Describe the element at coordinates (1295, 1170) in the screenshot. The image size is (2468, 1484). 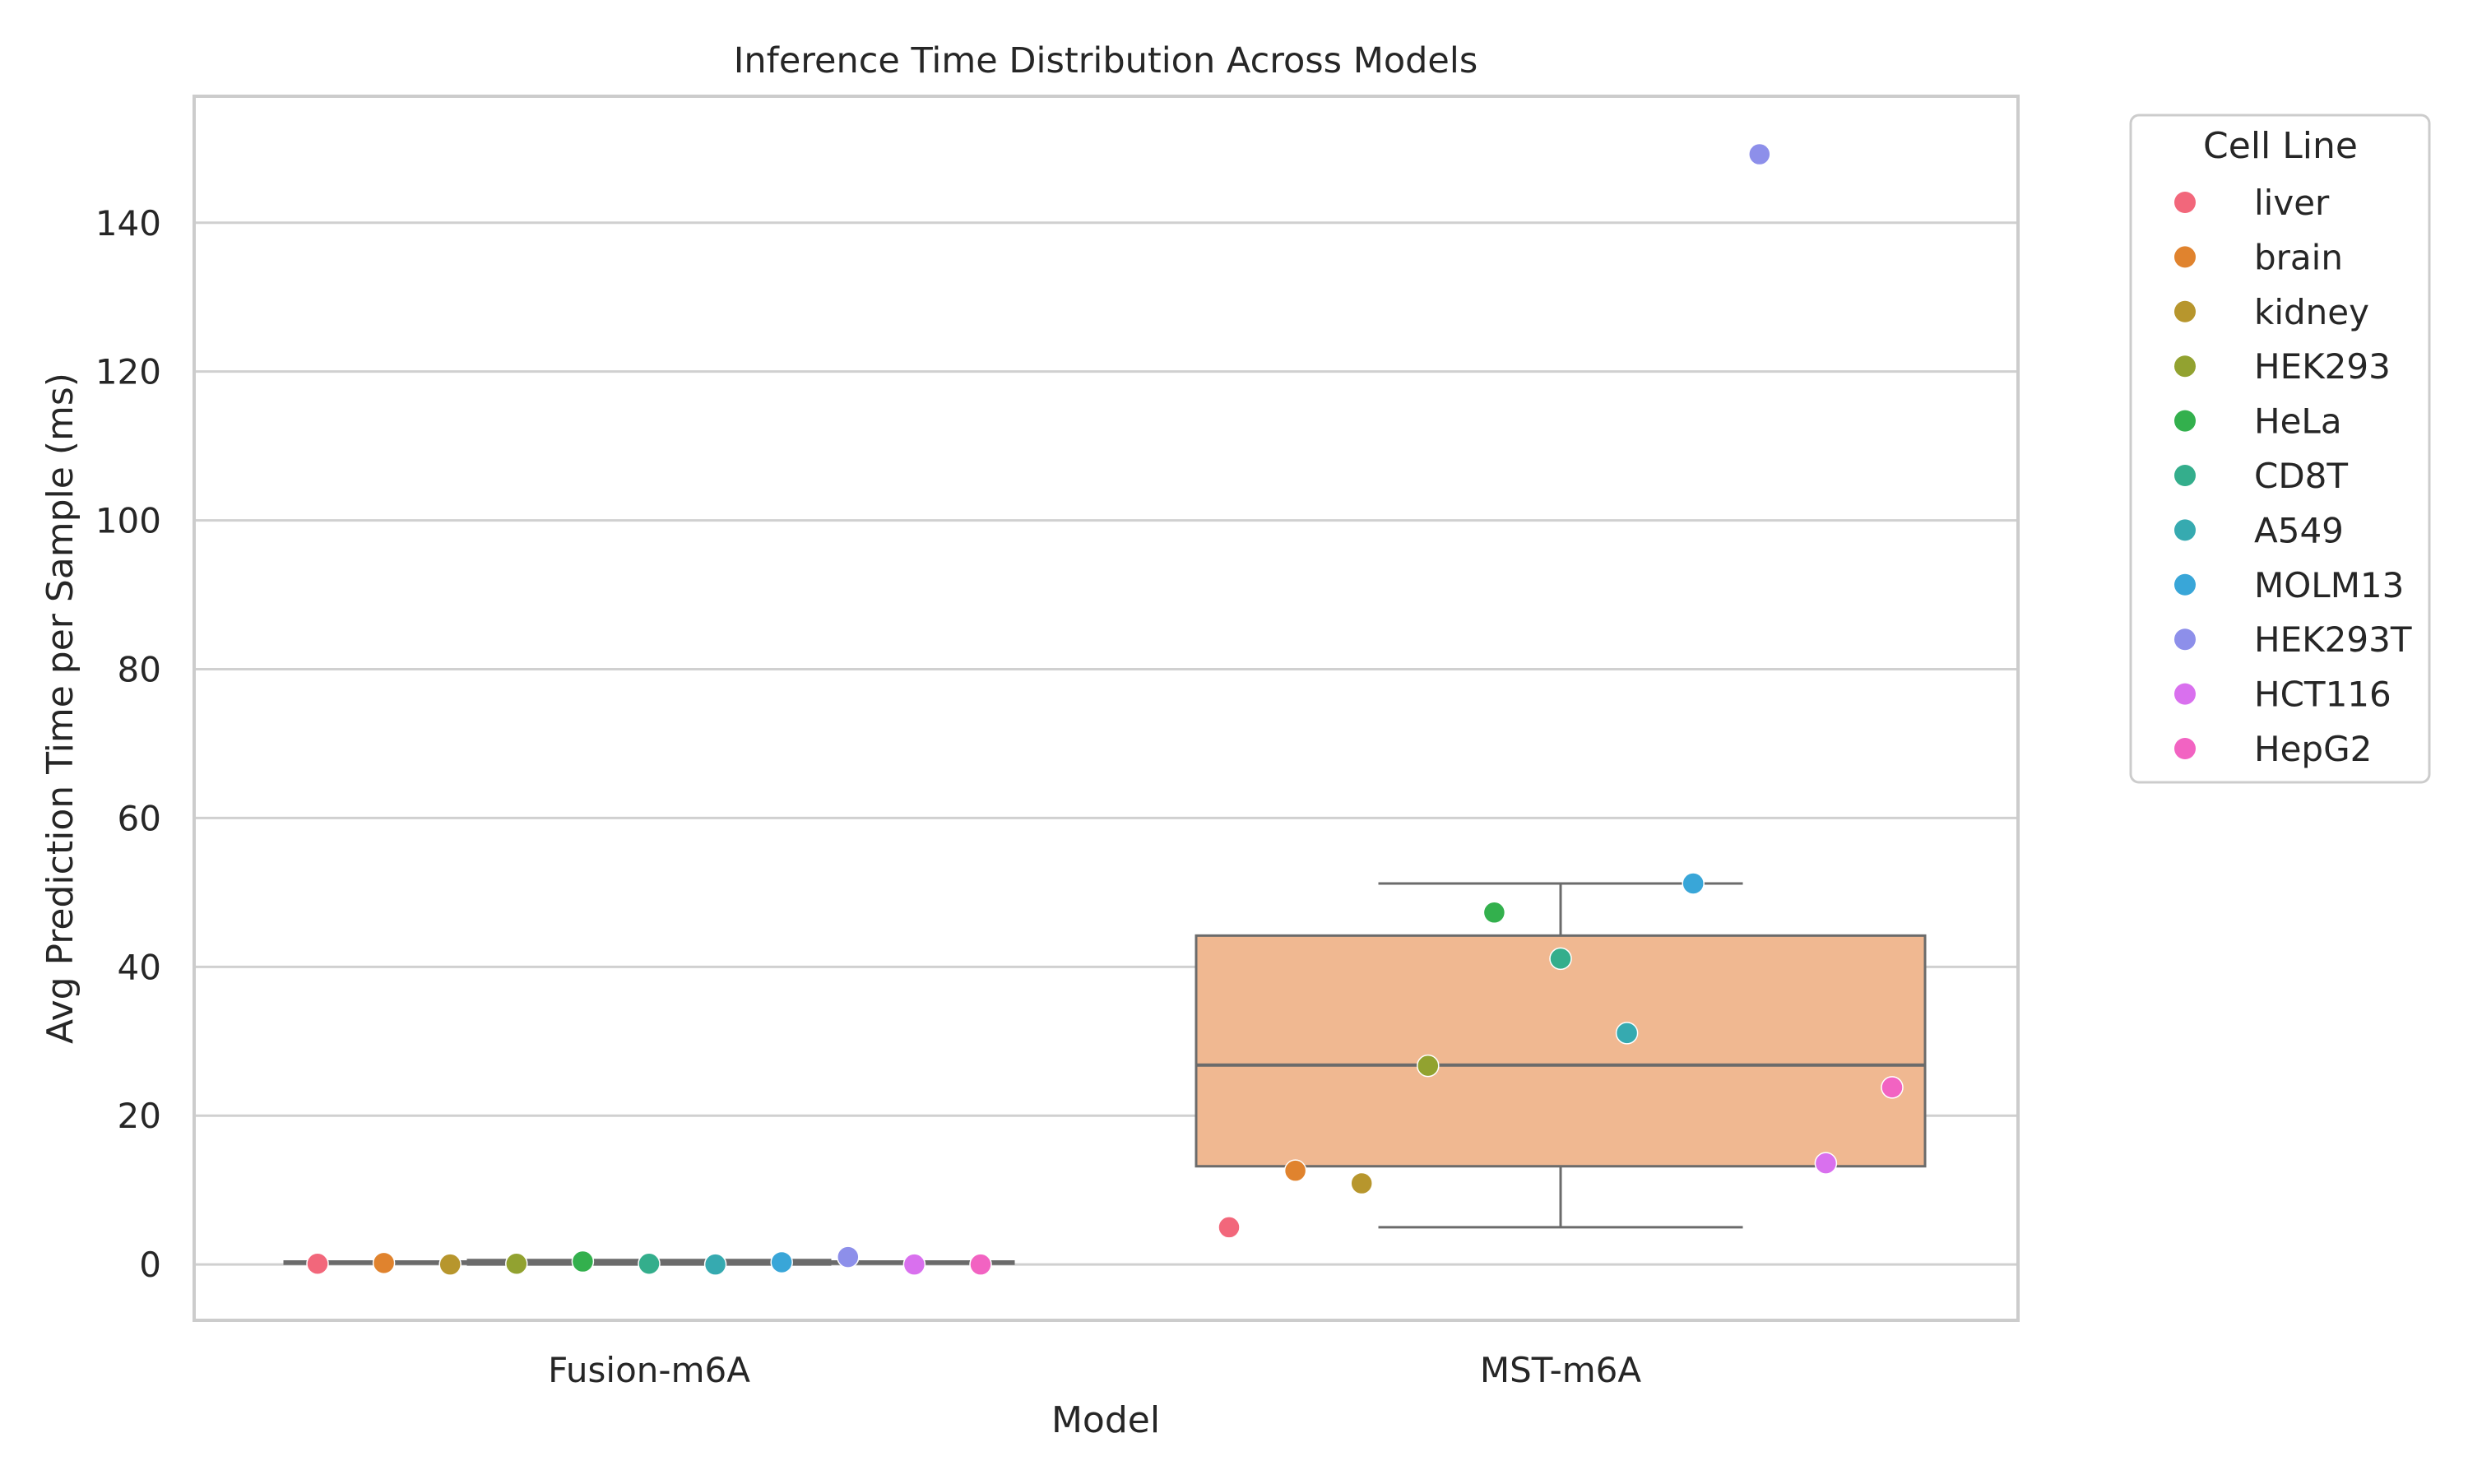
I see `point-brain-mst-m6a` at that location.